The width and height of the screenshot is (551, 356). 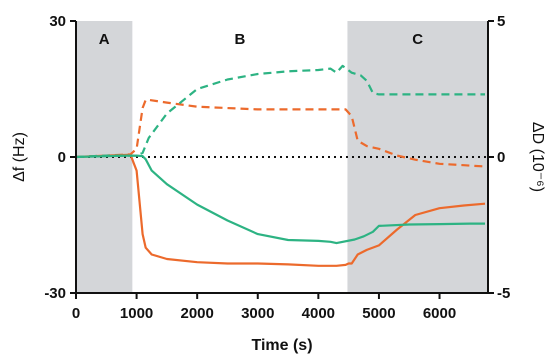 I want to click on x-tick-label: 2000, so click(x=196, y=313).